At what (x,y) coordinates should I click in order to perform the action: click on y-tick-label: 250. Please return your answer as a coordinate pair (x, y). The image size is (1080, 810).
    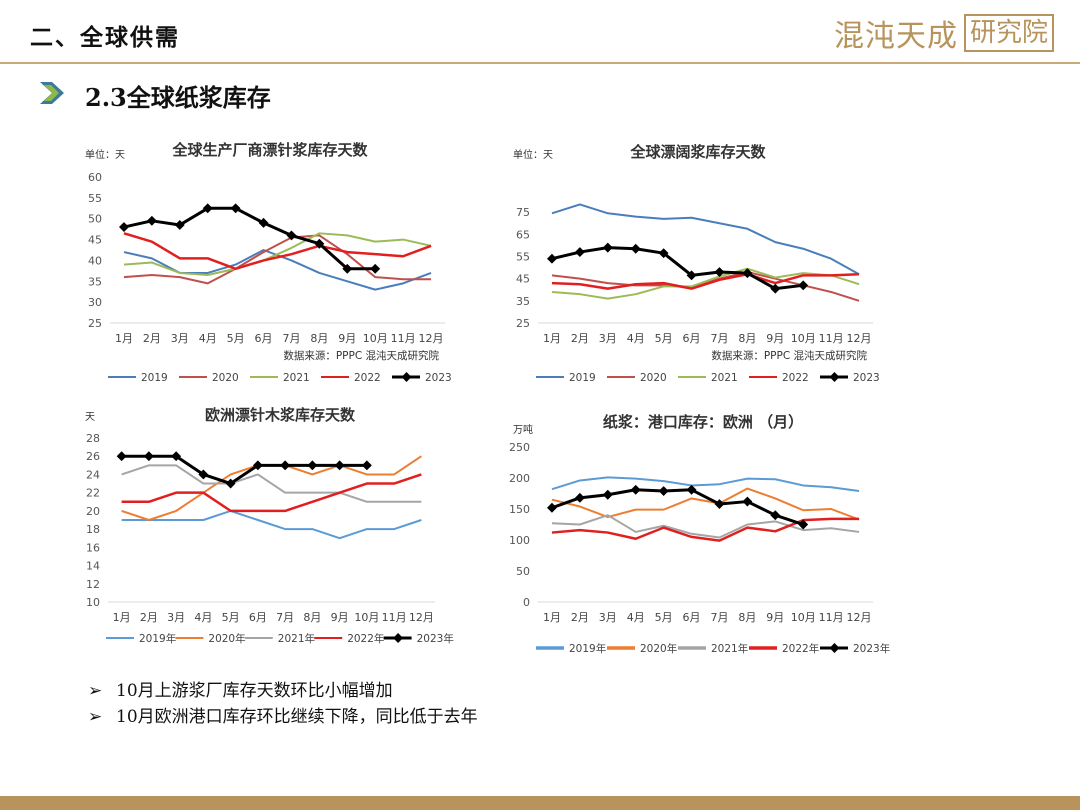
    Looking at the image, I should click on (519, 447).